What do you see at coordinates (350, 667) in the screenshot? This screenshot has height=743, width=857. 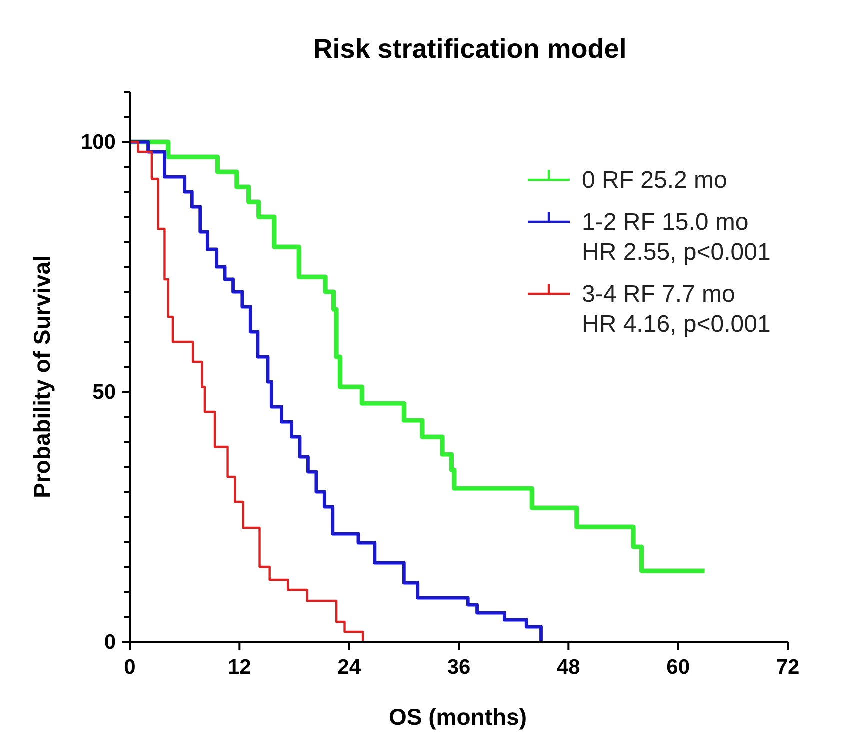 I see `x-tick-label: 24` at bounding box center [350, 667].